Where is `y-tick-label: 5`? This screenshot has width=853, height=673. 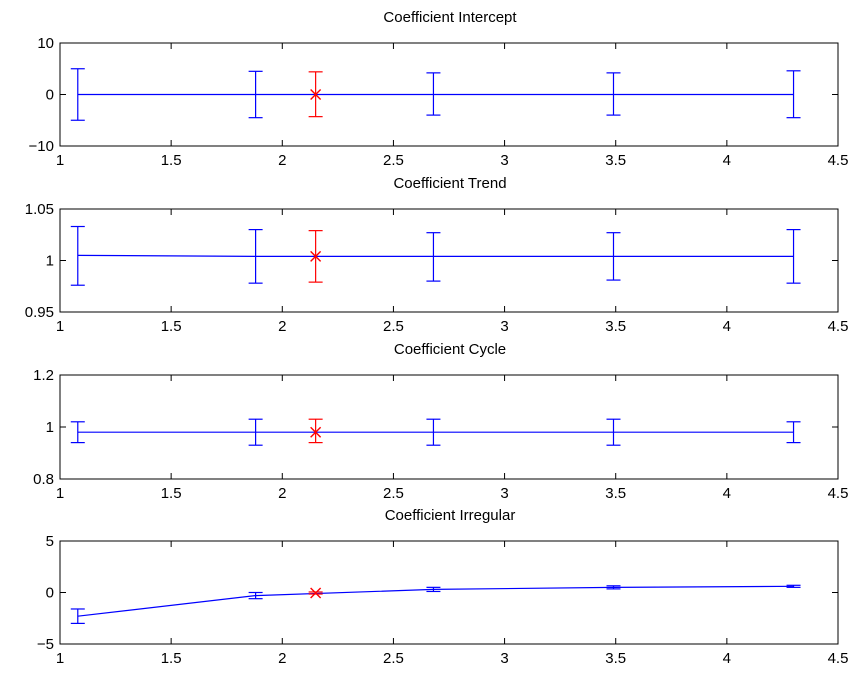
y-tick-label: 5 is located at coordinates (50, 541).